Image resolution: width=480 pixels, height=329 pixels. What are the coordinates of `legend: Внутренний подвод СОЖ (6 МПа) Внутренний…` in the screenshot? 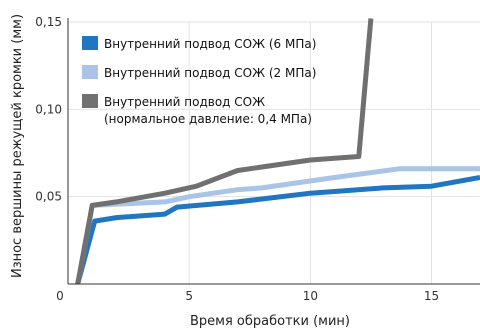 It's located at (199, 81).